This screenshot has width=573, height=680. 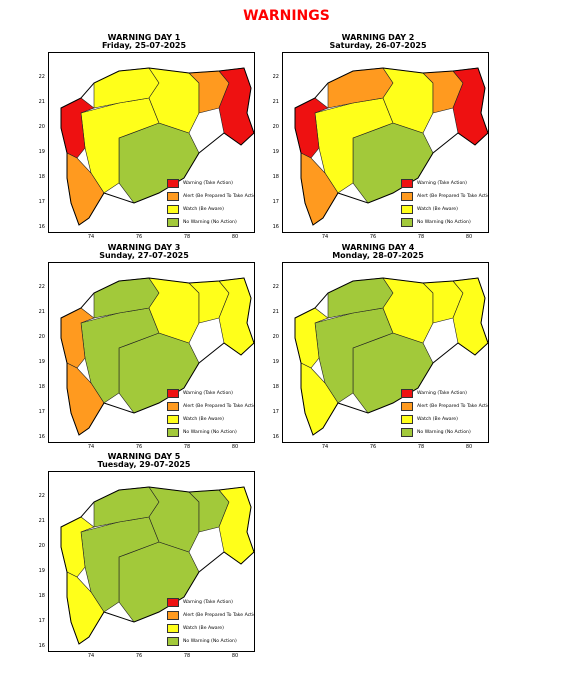 What do you see at coordinates (378, 37) in the screenshot?
I see `panel-title: WARNING DAY 2` at bounding box center [378, 37].